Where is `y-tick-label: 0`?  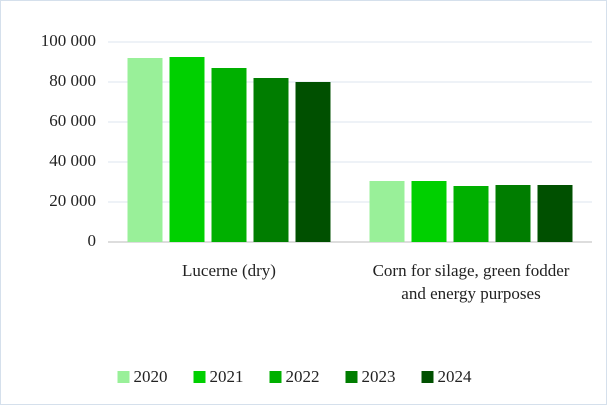
y-tick-label: 0 is located at coordinates (92, 240).